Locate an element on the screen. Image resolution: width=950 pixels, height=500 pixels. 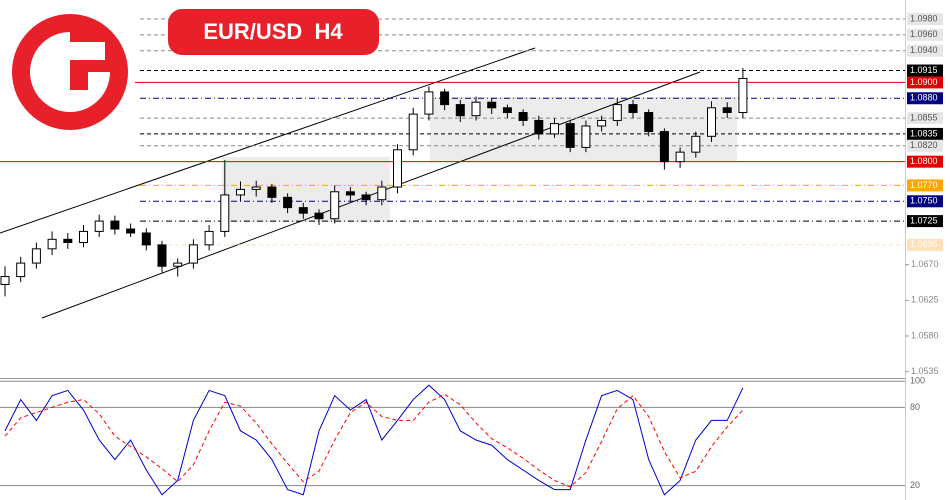
title-badge is located at coordinates (273, 32).